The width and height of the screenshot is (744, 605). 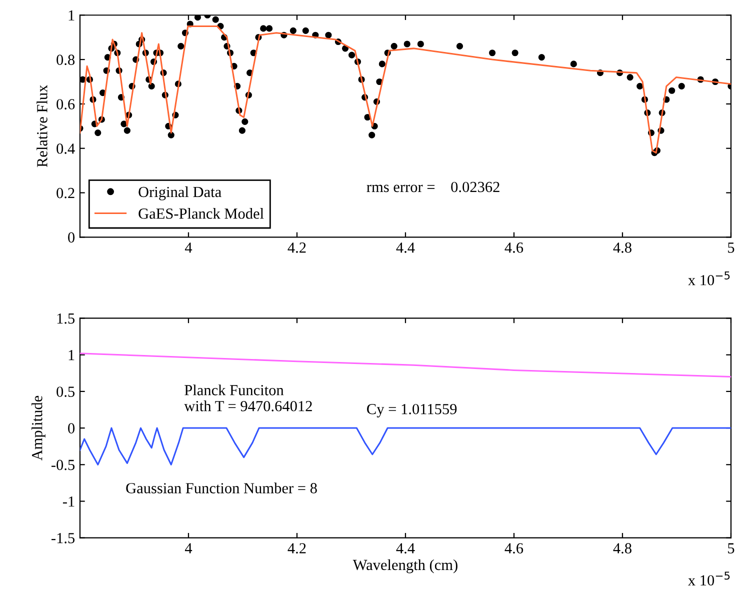 I want to click on y-tick-label: 0.8, so click(x=65, y=60).